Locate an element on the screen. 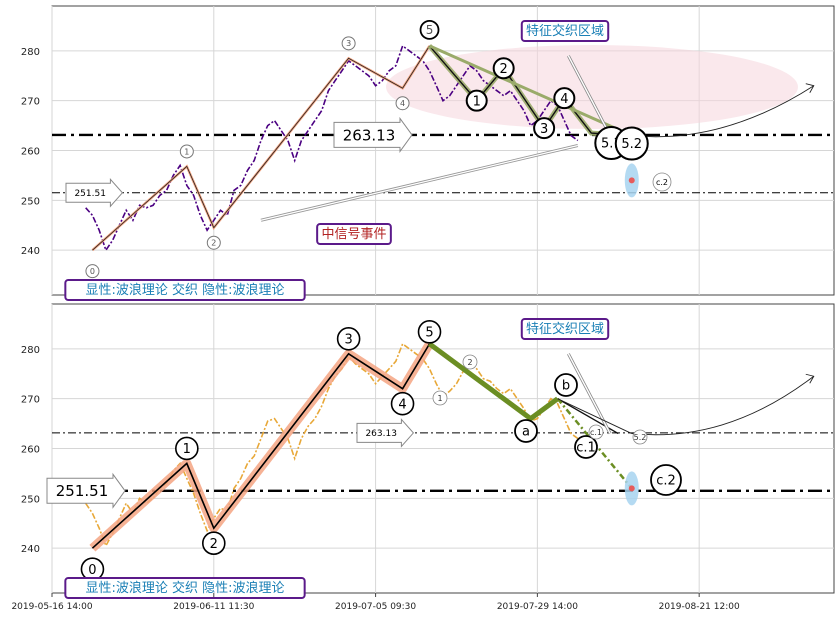 The width and height of the screenshot is (839, 621). x-tick-label: 2019-08-21 12:00 is located at coordinates (699, 607).